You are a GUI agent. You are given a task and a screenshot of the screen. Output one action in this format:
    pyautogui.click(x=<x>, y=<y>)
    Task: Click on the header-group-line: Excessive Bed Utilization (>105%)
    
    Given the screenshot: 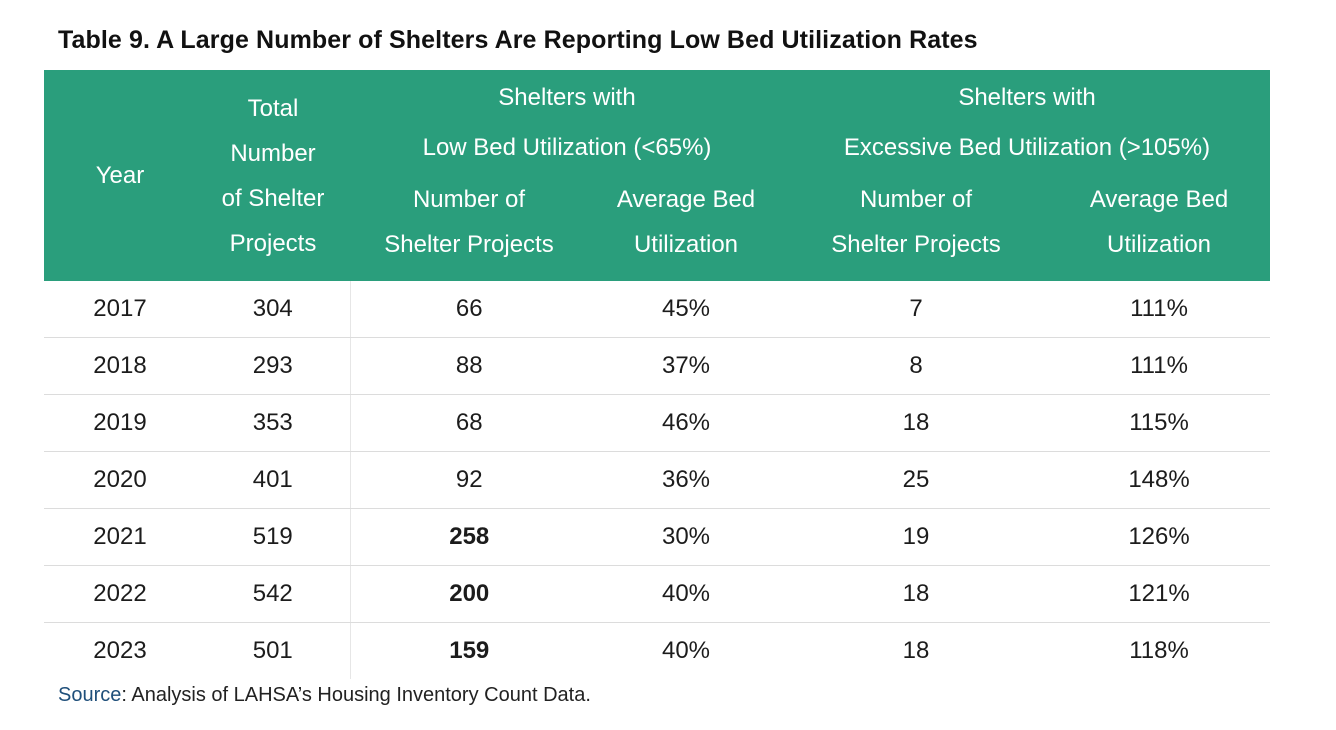 What is the action you would take?
    pyautogui.click(x=1027, y=147)
    